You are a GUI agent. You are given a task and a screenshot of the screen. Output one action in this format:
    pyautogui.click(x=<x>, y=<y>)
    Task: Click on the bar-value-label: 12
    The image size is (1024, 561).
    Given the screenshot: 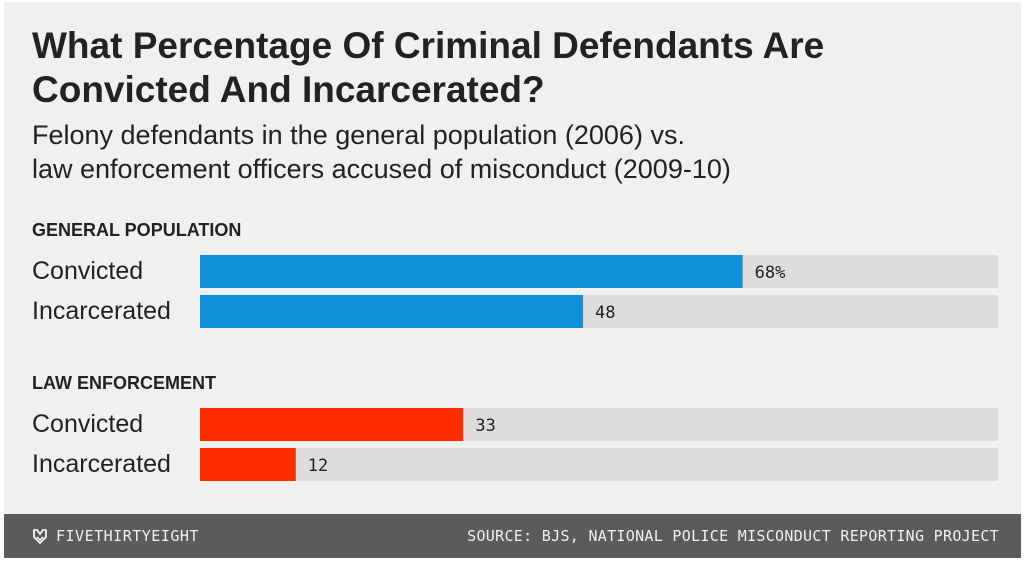 What is the action you would take?
    pyautogui.click(x=318, y=466)
    